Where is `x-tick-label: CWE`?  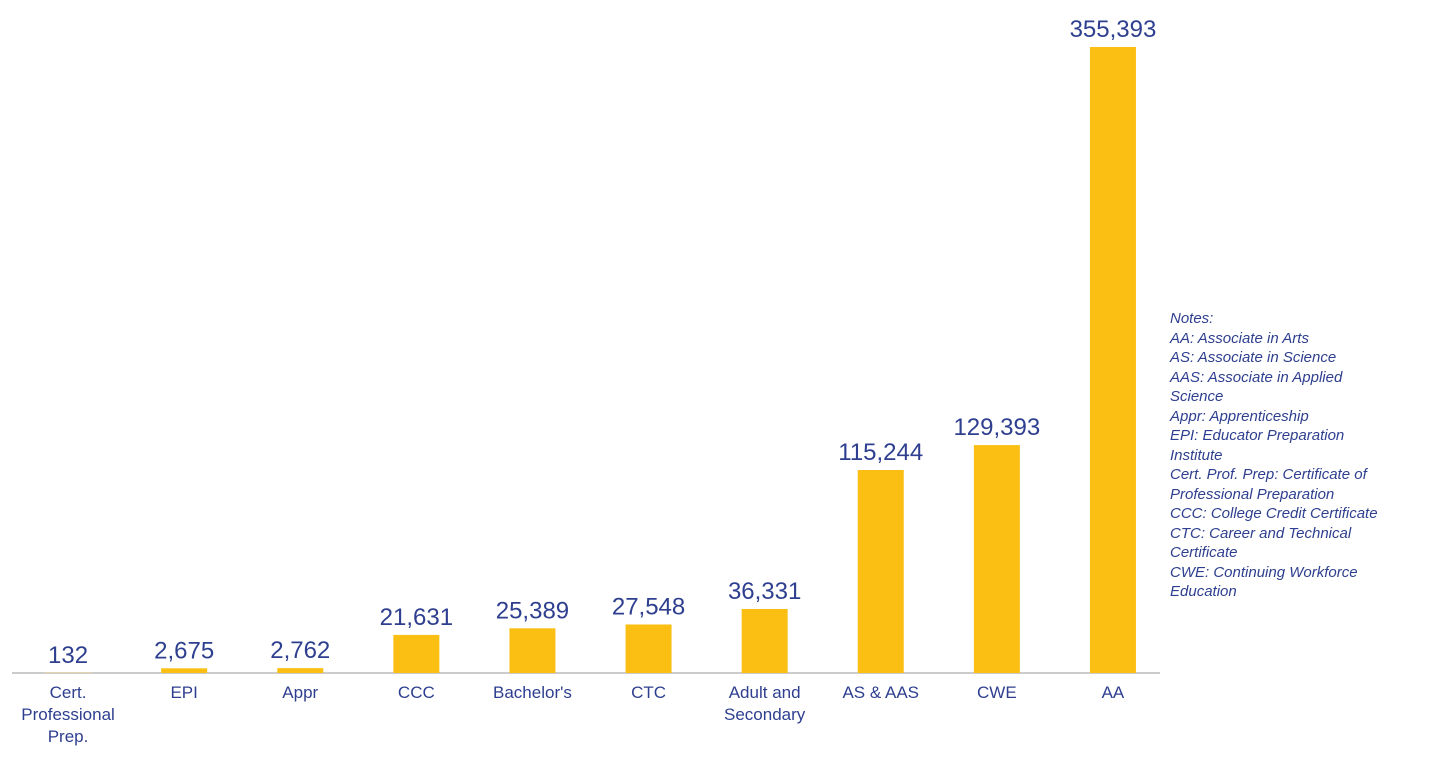 x-tick-label: CWE is located at coordinates (997, 692).